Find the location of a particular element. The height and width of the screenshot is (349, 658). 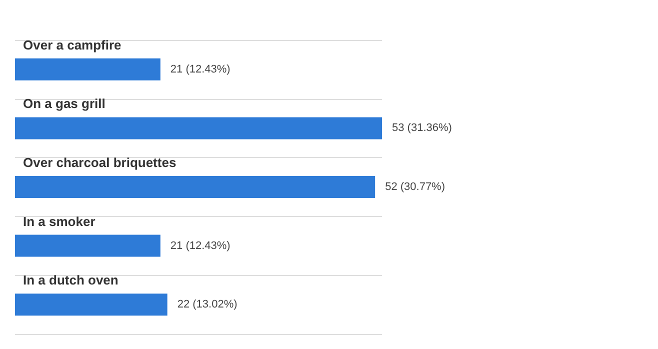

y-tick-label: Over charcoal briquettes is located at coordinates (99, 162).